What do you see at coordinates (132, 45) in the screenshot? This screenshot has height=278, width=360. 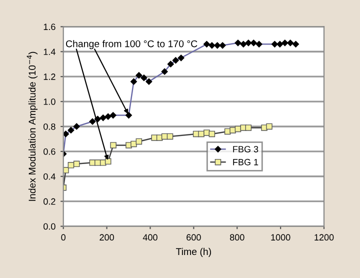 I see `annotation: Change from 100 °C to 170 °C` at bounding box center [132, 45].